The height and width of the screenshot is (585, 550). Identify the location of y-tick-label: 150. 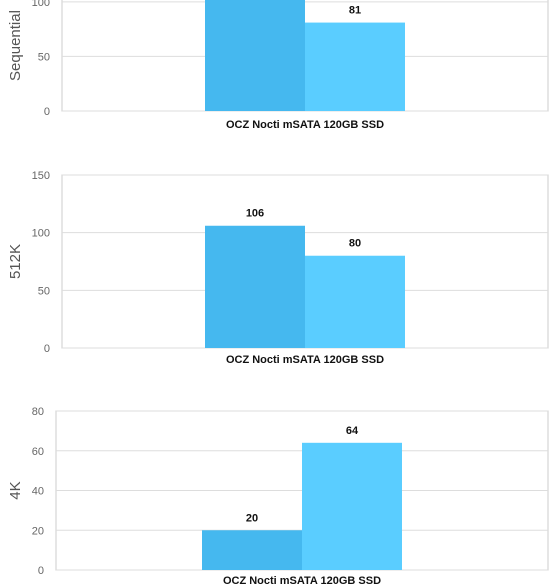
(41, 176).